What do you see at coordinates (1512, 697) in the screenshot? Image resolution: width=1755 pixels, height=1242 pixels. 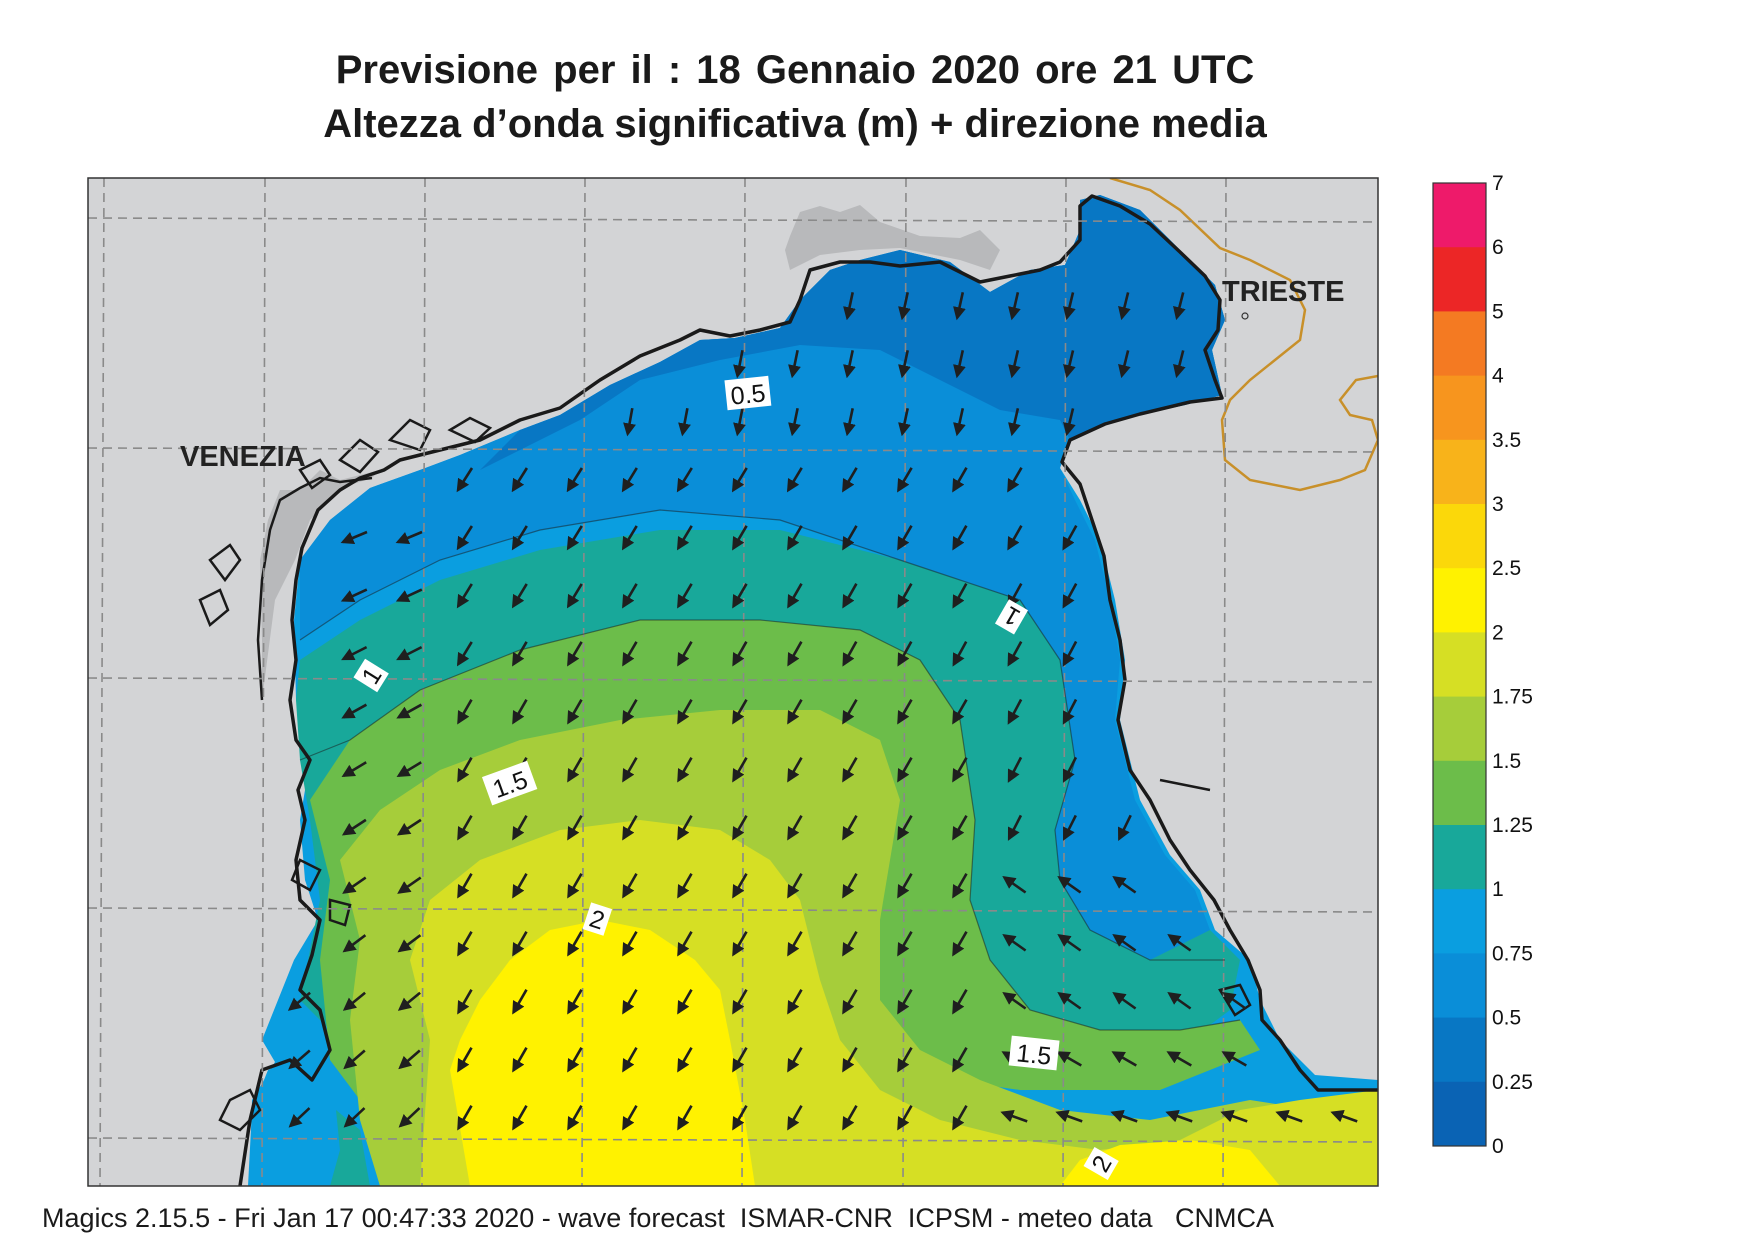 I see `legend-label: 1.75` at bounding box center [1512, 697].